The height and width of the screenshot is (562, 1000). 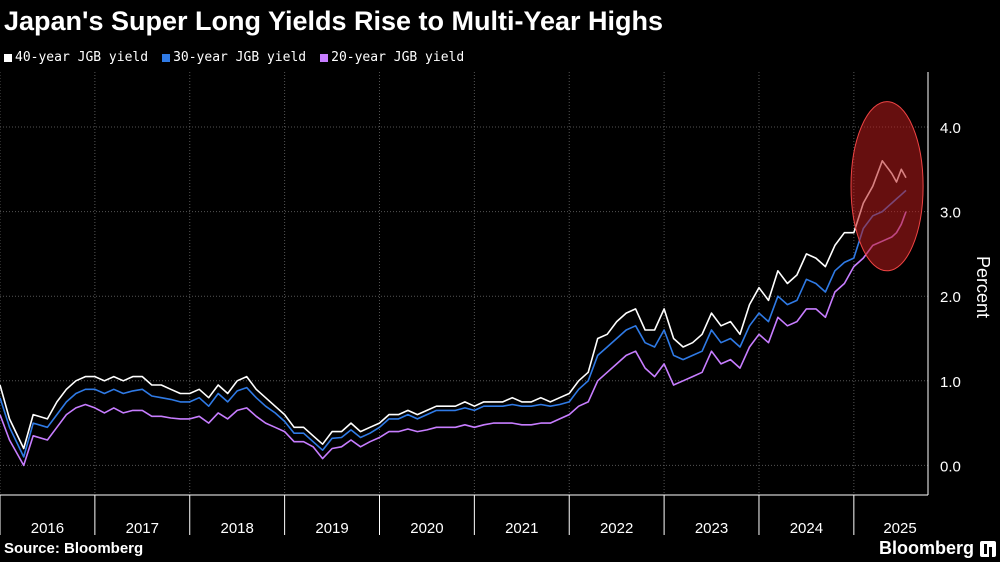 What do you see at coordinates (806, 528) in the screenshot?
I see `x-tick-label: 2024` at bounding box center [806, 528].